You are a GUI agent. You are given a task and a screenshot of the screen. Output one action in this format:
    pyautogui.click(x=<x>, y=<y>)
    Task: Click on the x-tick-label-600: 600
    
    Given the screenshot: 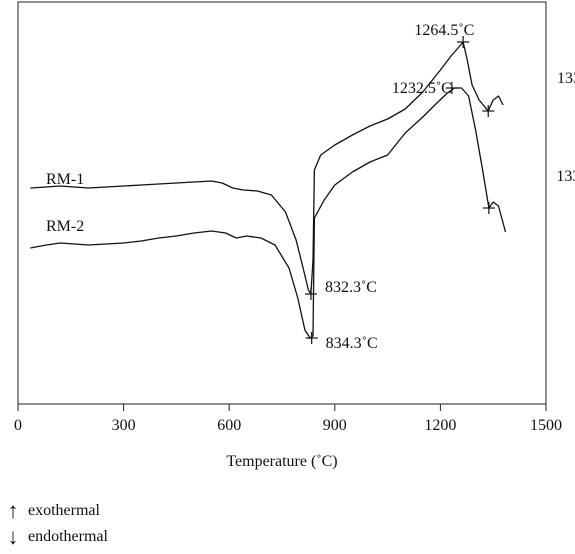 What is the action you would take?
    pyautogui.click(x=229, y=425)
    